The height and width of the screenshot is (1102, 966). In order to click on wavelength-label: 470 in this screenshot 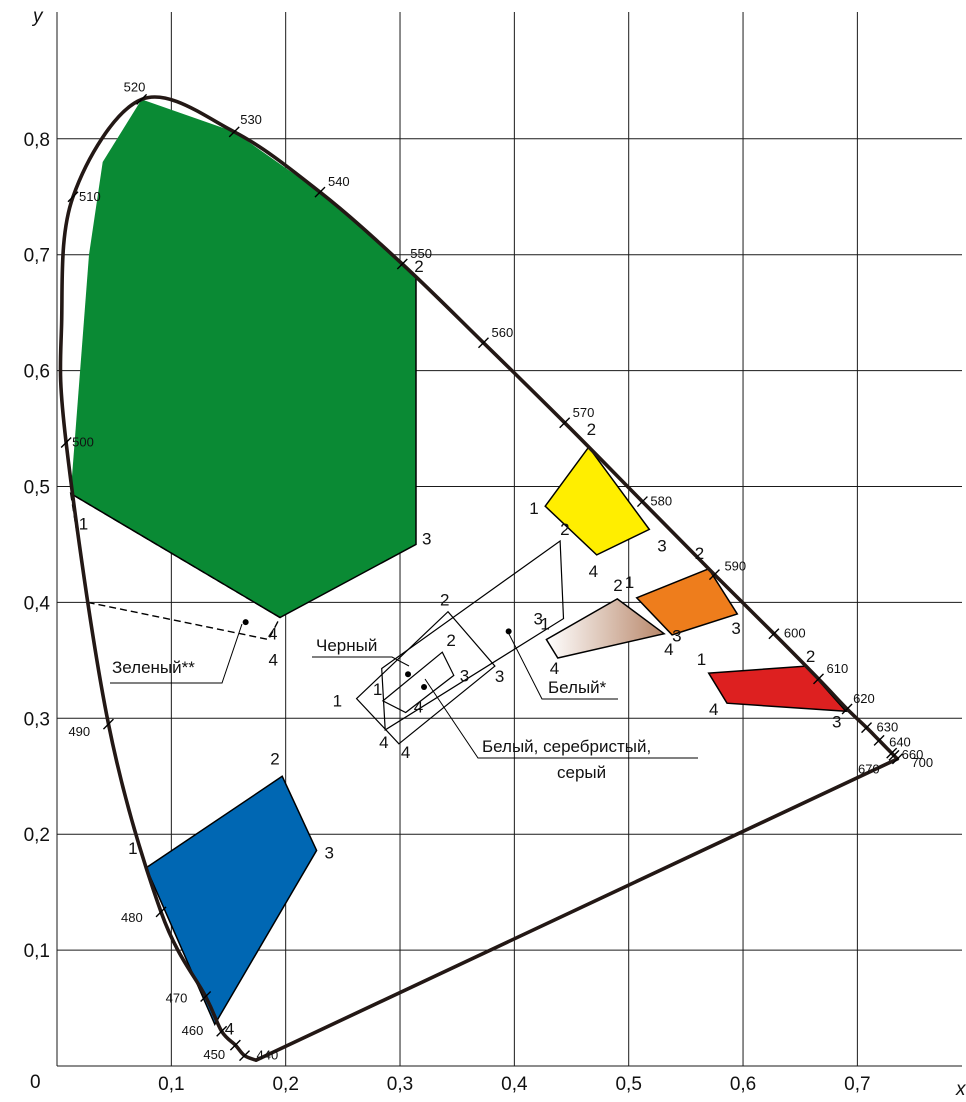, I will do `click(177, 997)`.